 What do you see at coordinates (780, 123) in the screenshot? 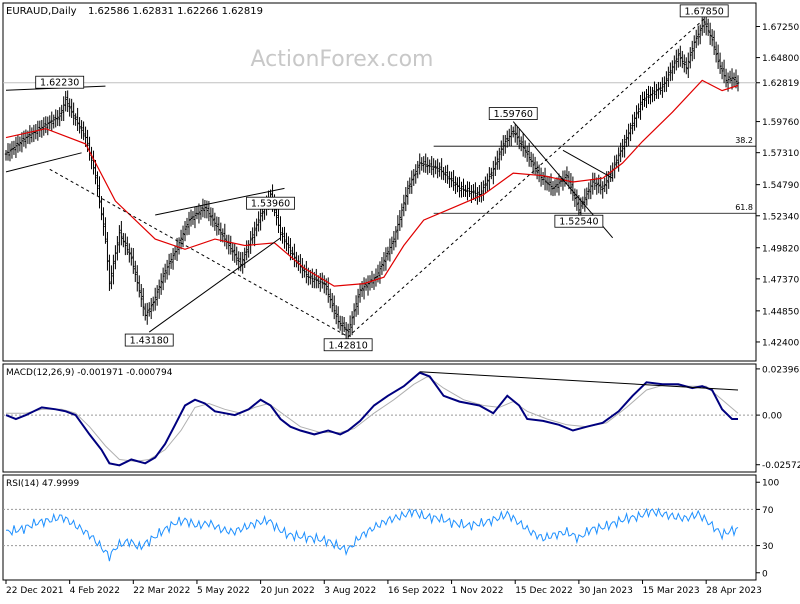
I see `price-tick-label: 1.59760` at bounding box center [780, 123].